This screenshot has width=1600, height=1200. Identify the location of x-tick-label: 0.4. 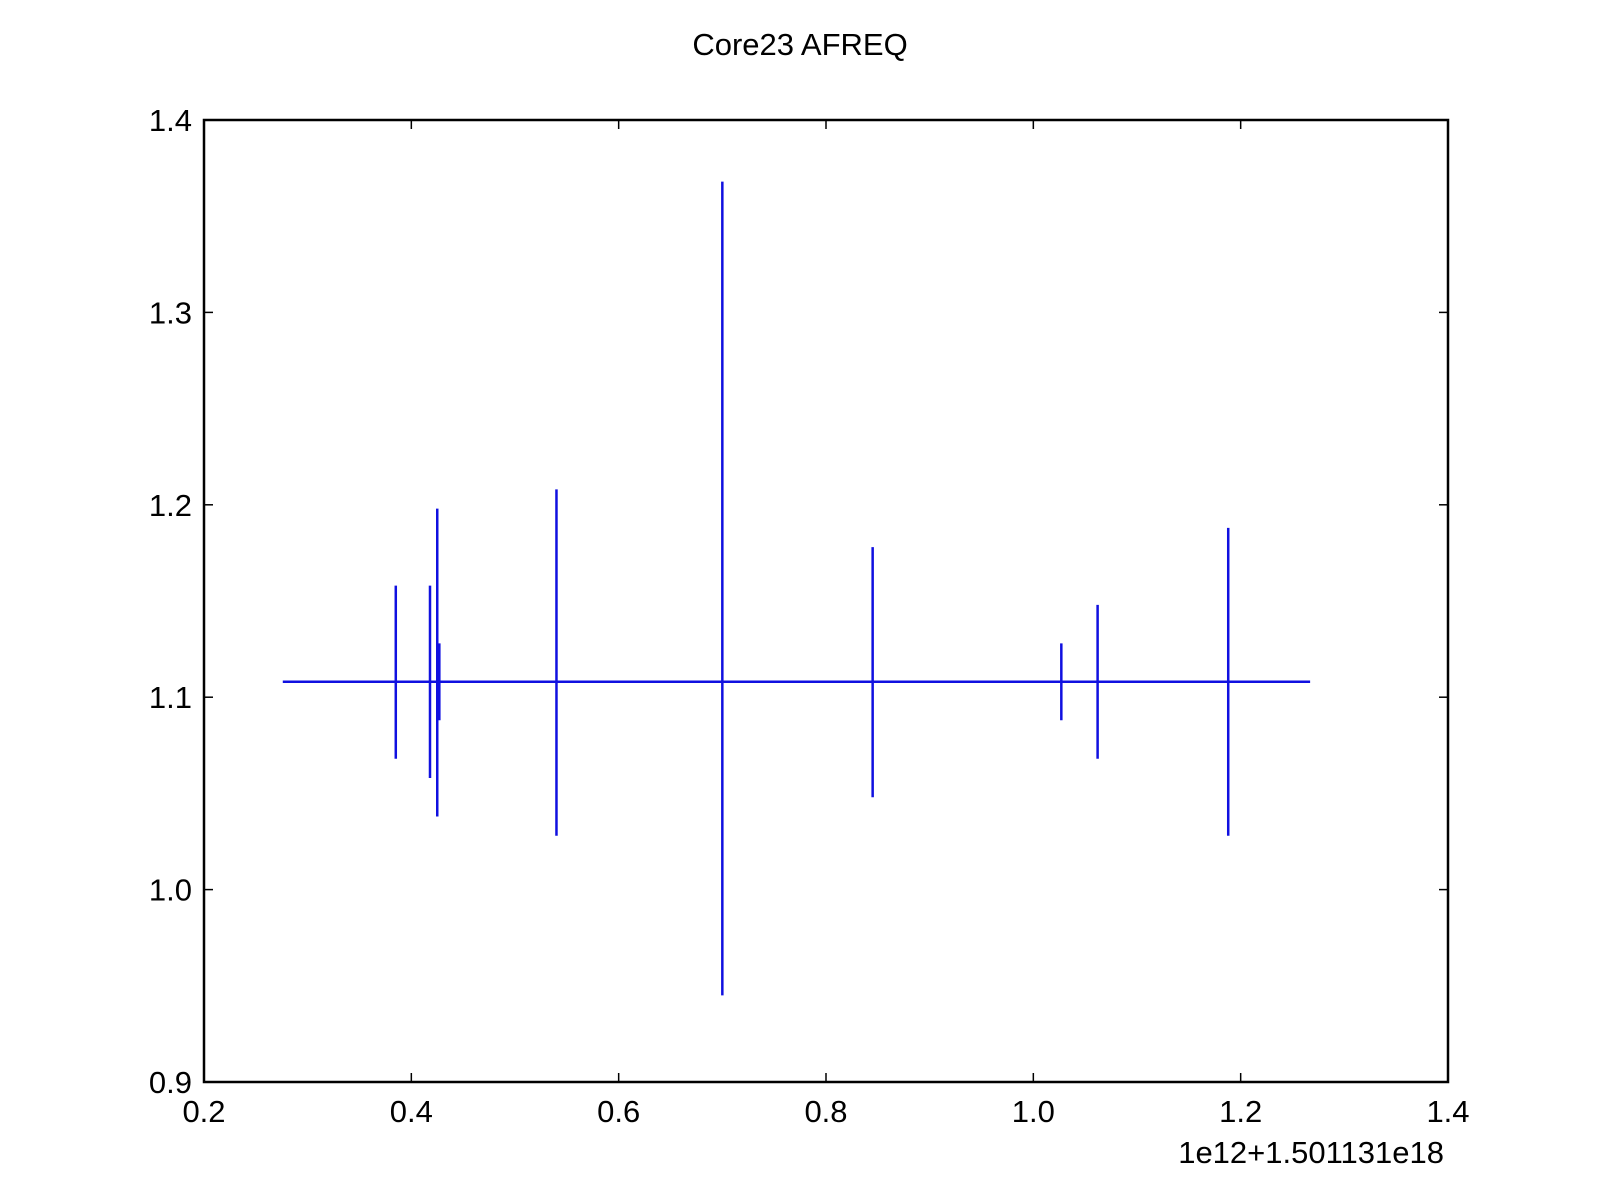
(411, 1111).